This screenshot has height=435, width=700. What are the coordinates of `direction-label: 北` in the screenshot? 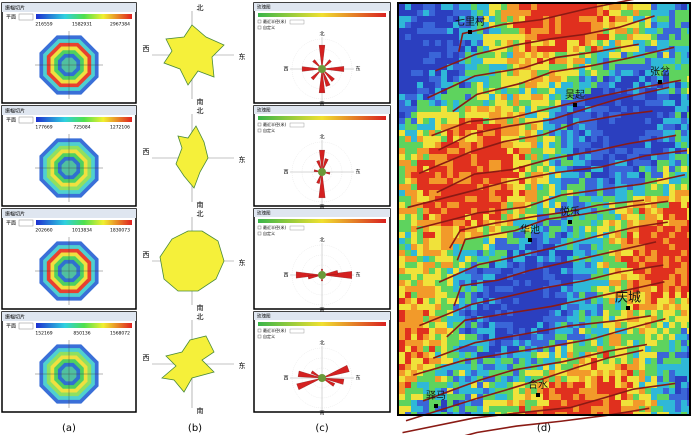 It's located at (321, 240).